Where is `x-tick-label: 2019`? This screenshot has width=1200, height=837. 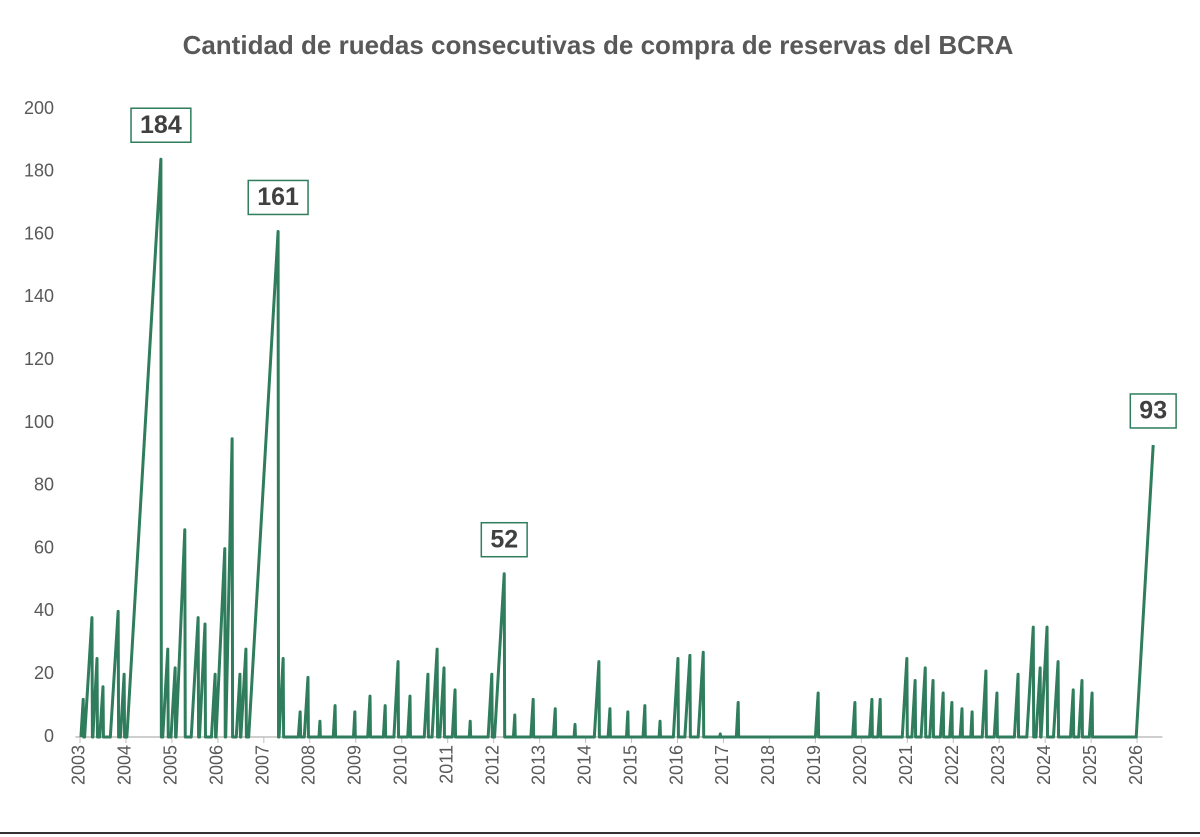 x-tick-label: 2019 is located at coordinates (814, 765).